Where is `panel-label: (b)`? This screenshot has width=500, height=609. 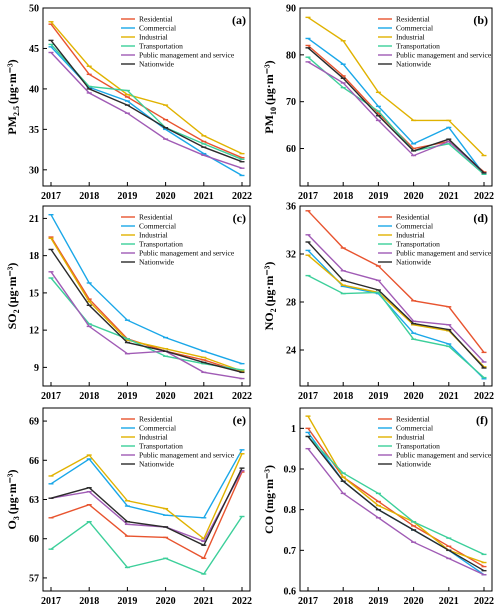 panel-label: (b) is located at coordinates (480, 20).